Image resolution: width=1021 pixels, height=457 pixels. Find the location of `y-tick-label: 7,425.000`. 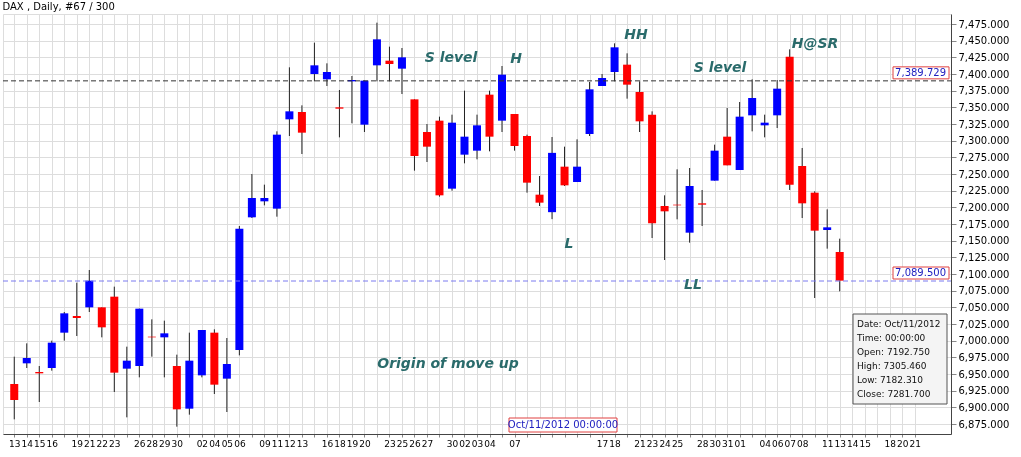

y-tick-label: 7,425.000 is located at coordinates (984, 57).